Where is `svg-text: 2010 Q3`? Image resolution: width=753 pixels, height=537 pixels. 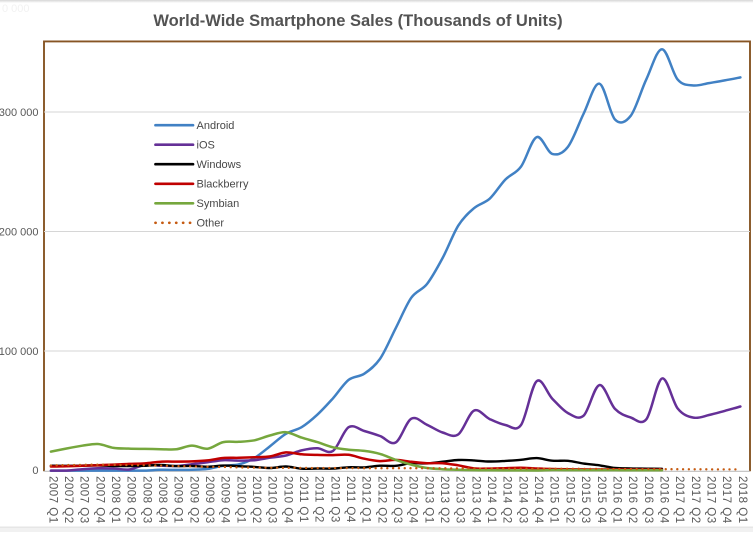
svg-text: 2010 Q3 is located at coordinates (272, 500).